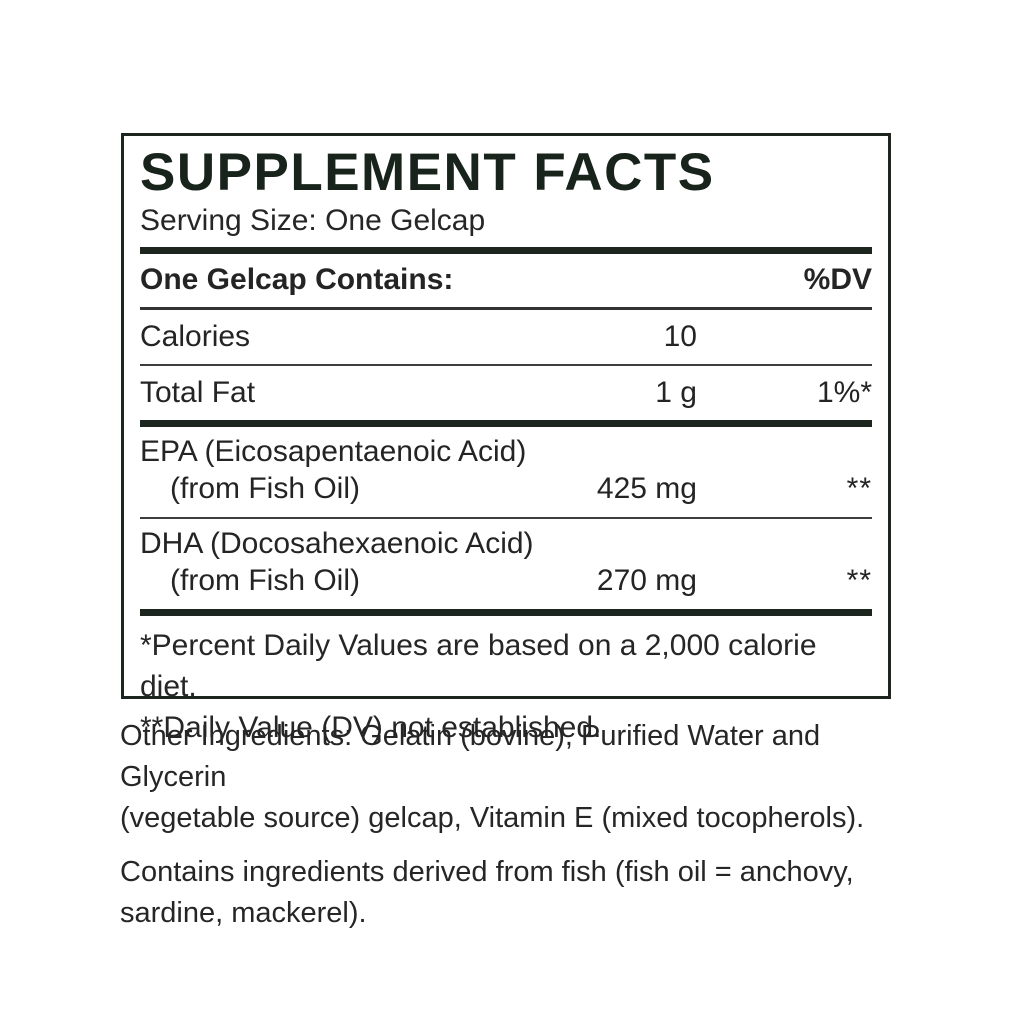 This screenshot has width=1024, height=1024. Describe the element at coordinates (333, 451) in the screenshot. I see `nutrient-name: EPA (Eicosapentaenoic Acid)` at that location.